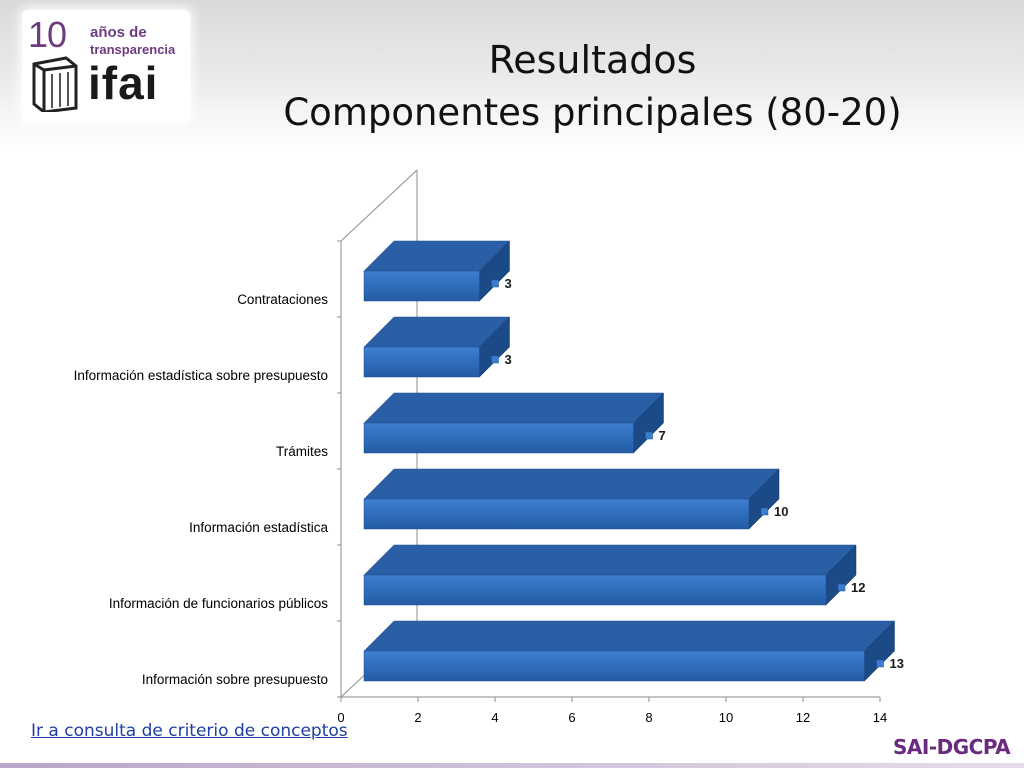 This screenshot has height=768, width=1024. I want to click on ifai-logo: 10 años de transparencia ifai, so click(106, 66).